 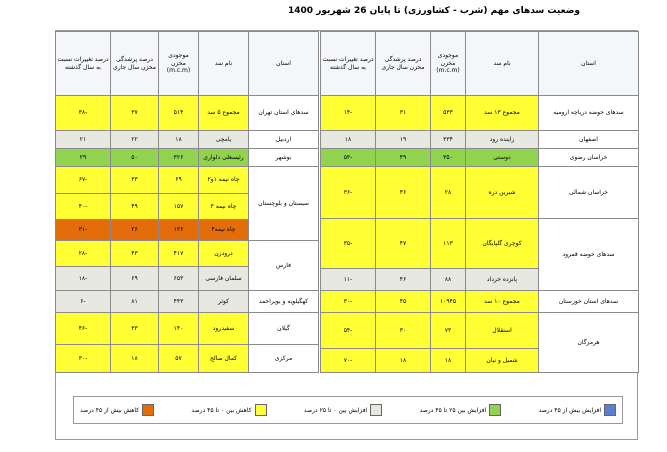 What do you see at coordinates (448, 301) in the screenshot?
I see `volume-cell: ۱۰۹۴۵` at bounding box center [448, 301].